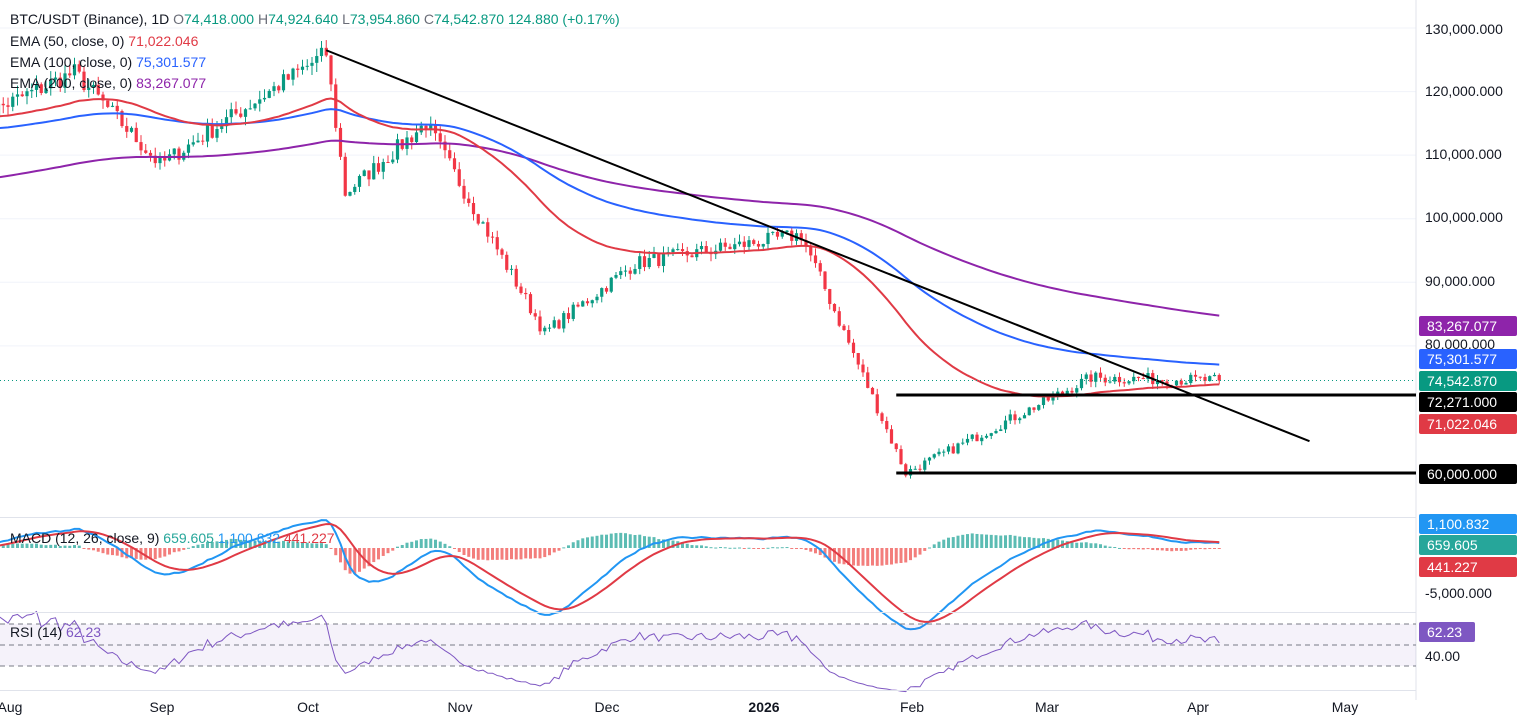 This screenshot has height=725, width=1536. What do you see at coordinates (108, 83) in the screenshot?
I see `ema200-legend: EMA (200, close, 0) 83,267.077` at bounding box center [108, 83].